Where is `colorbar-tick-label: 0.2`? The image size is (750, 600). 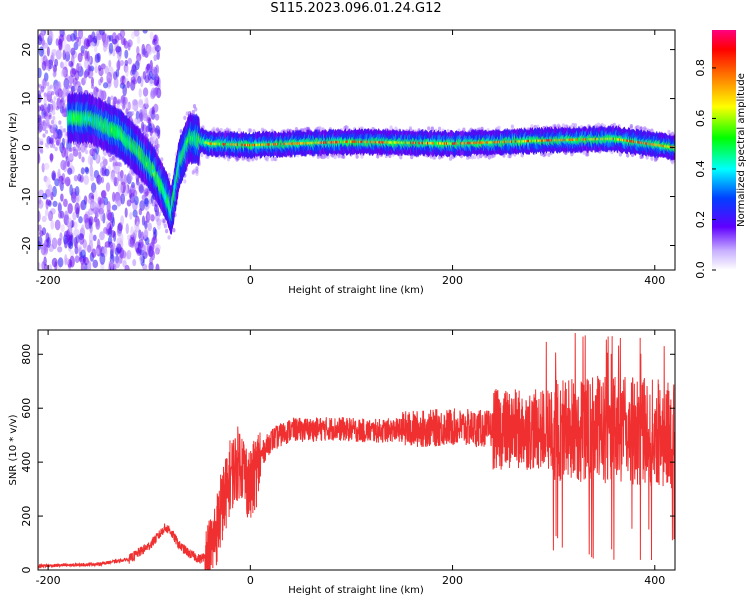 colorbar-tick-label: 0.2 is located at coordinates (700, 220).